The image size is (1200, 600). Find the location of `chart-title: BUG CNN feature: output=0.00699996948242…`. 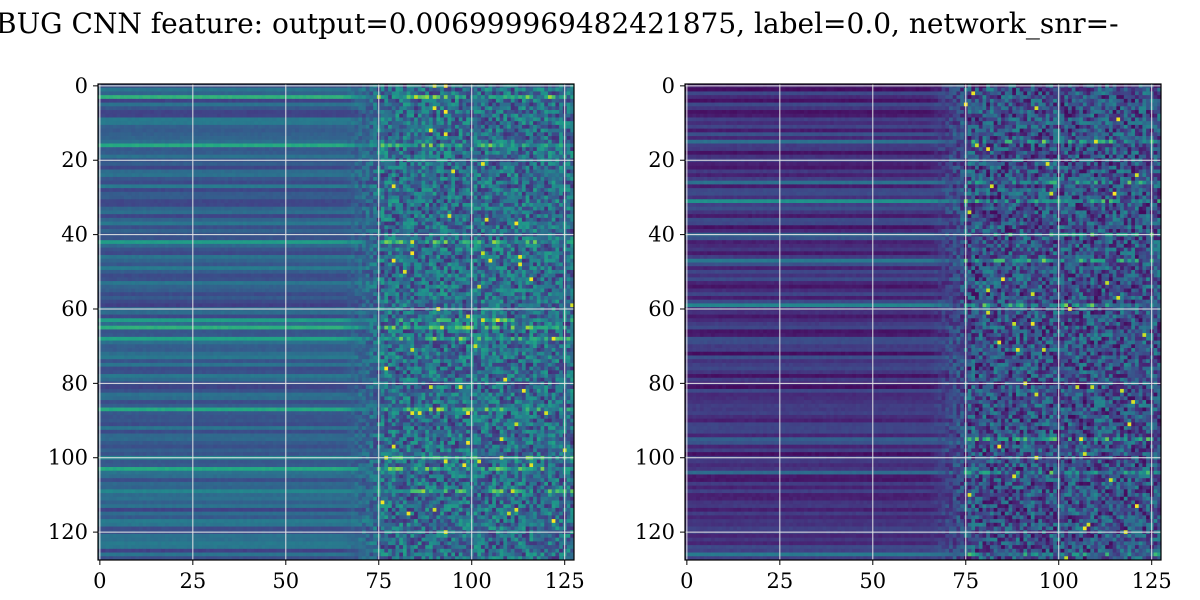

chart-title: BUG CNN feature: output=0.00699996948242… is located at coordinates (600, 24).